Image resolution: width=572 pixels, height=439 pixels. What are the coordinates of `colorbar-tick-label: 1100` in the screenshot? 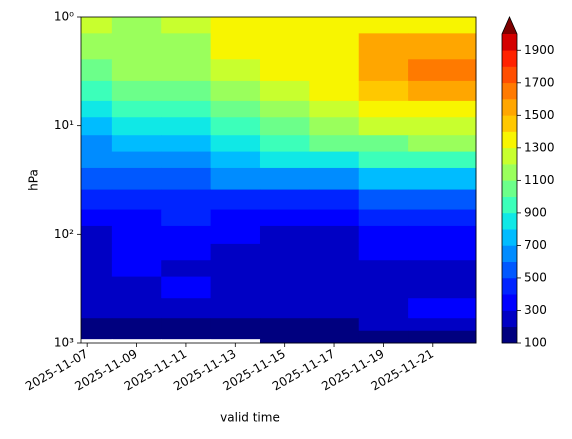 It's located at (539, 180).